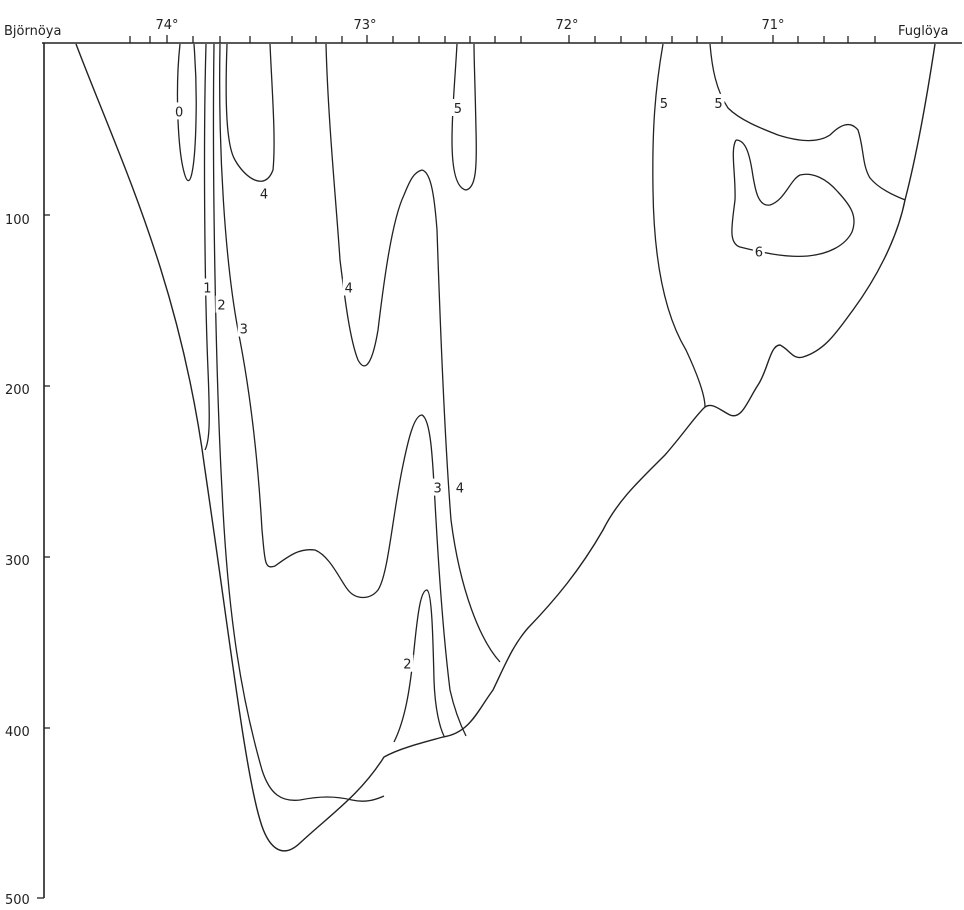 This screenshot has width=964, height=910. I want to click on right-endpoint-label: Fuglöya, so click(923, 31).